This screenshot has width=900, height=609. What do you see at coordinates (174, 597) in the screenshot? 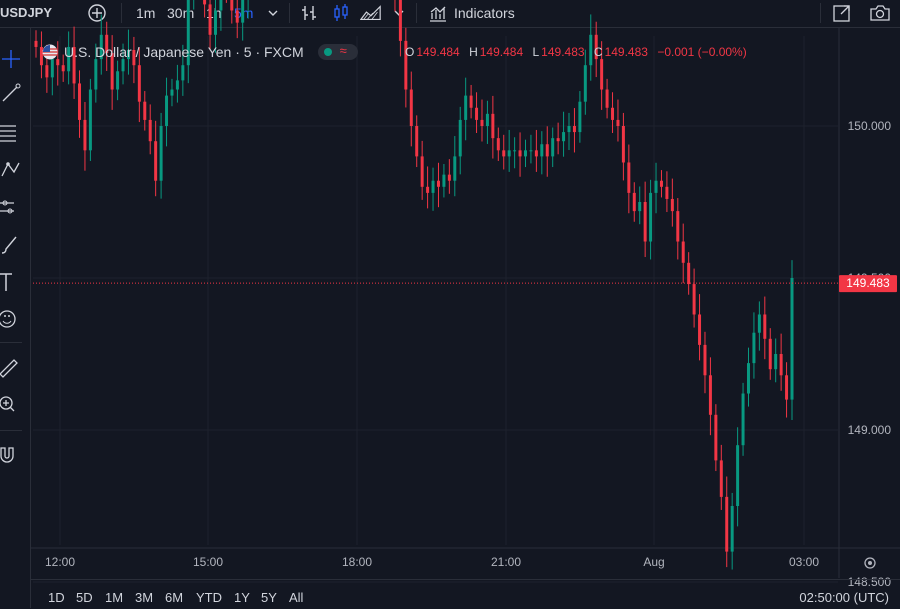
I see `range-6m-button: 6M` at bounding box center [174, 597].